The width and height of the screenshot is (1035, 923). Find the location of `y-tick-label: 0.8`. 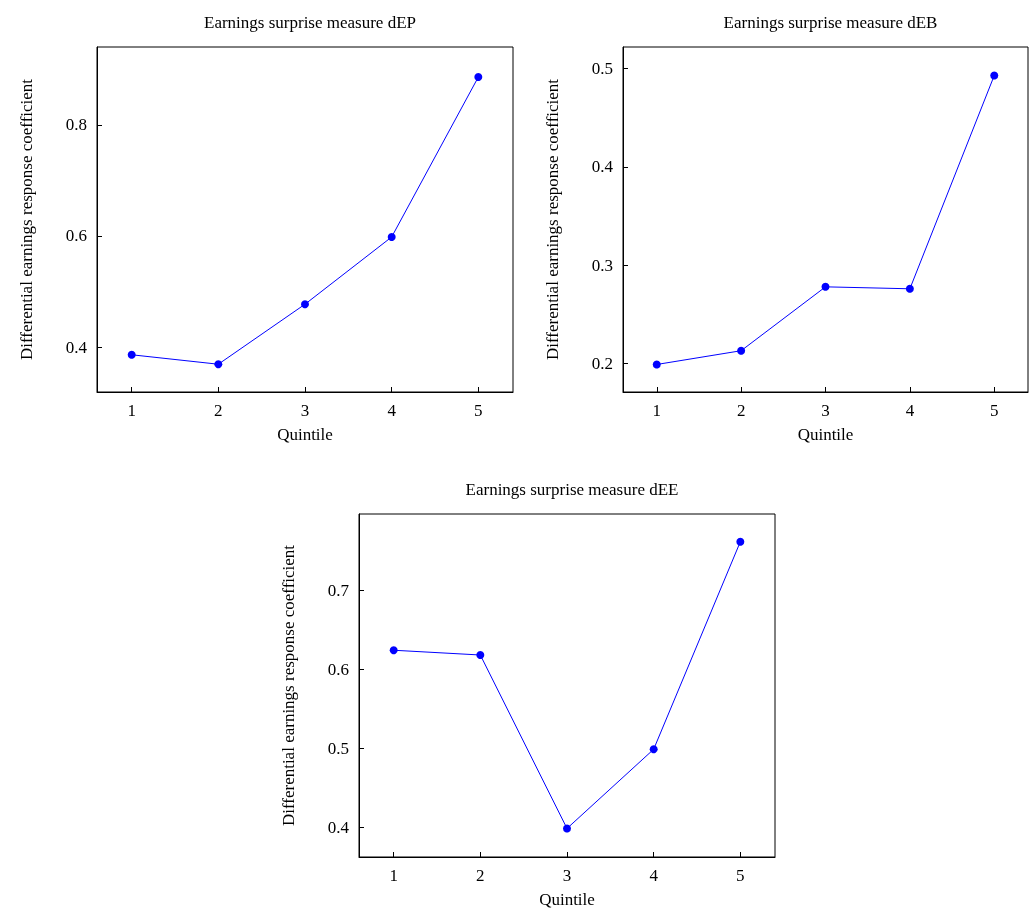

y-tick-label: 0.8 is located at coordinates (76, 125).